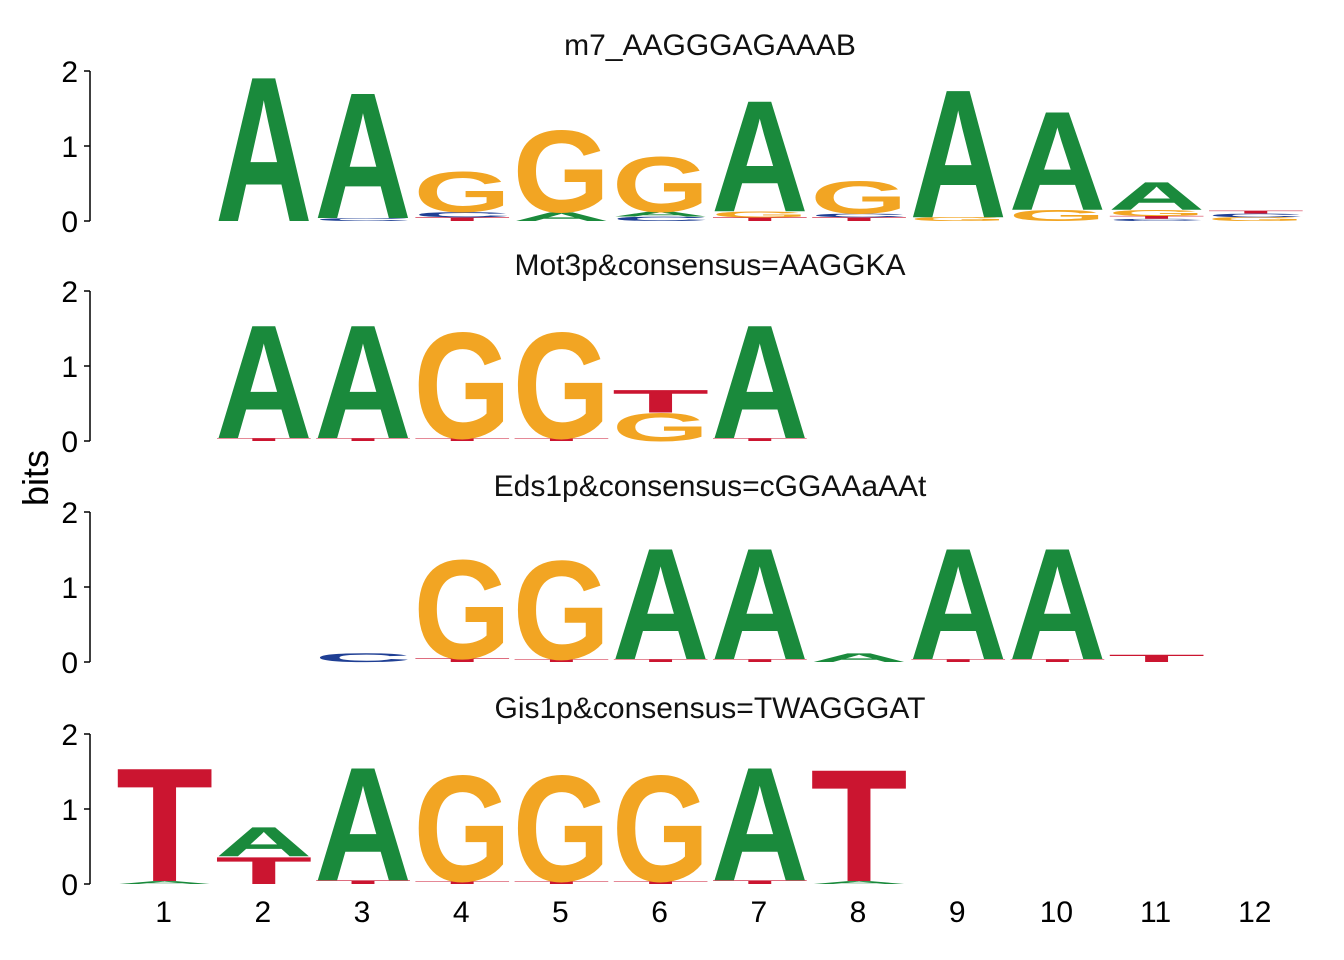 This screenshot has width=1344, height=960. Describe the element at coordinates (958, 660) in the screenshot. I see `logo-letter-T-p3-c9: T` at that location.